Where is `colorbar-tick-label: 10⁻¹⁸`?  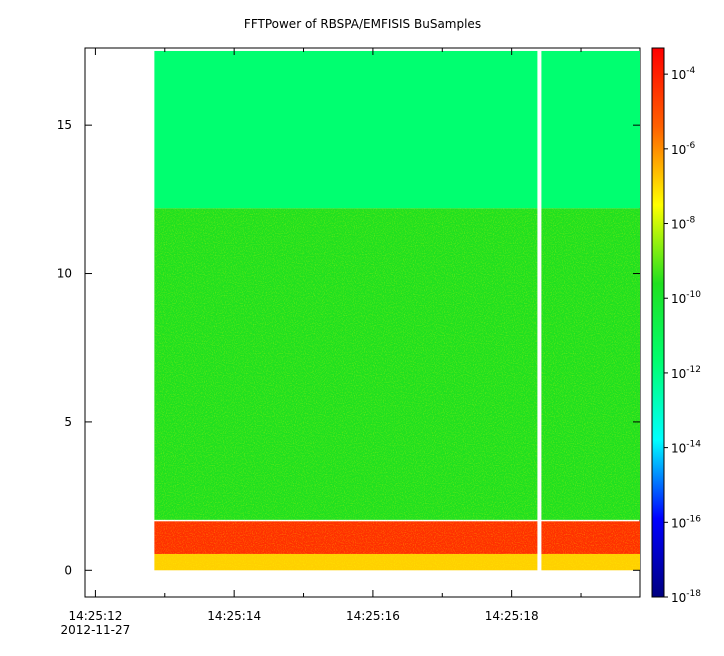 colorbar-tick-label: 10⁻¹⁸ is located at coordinates (686, 597).